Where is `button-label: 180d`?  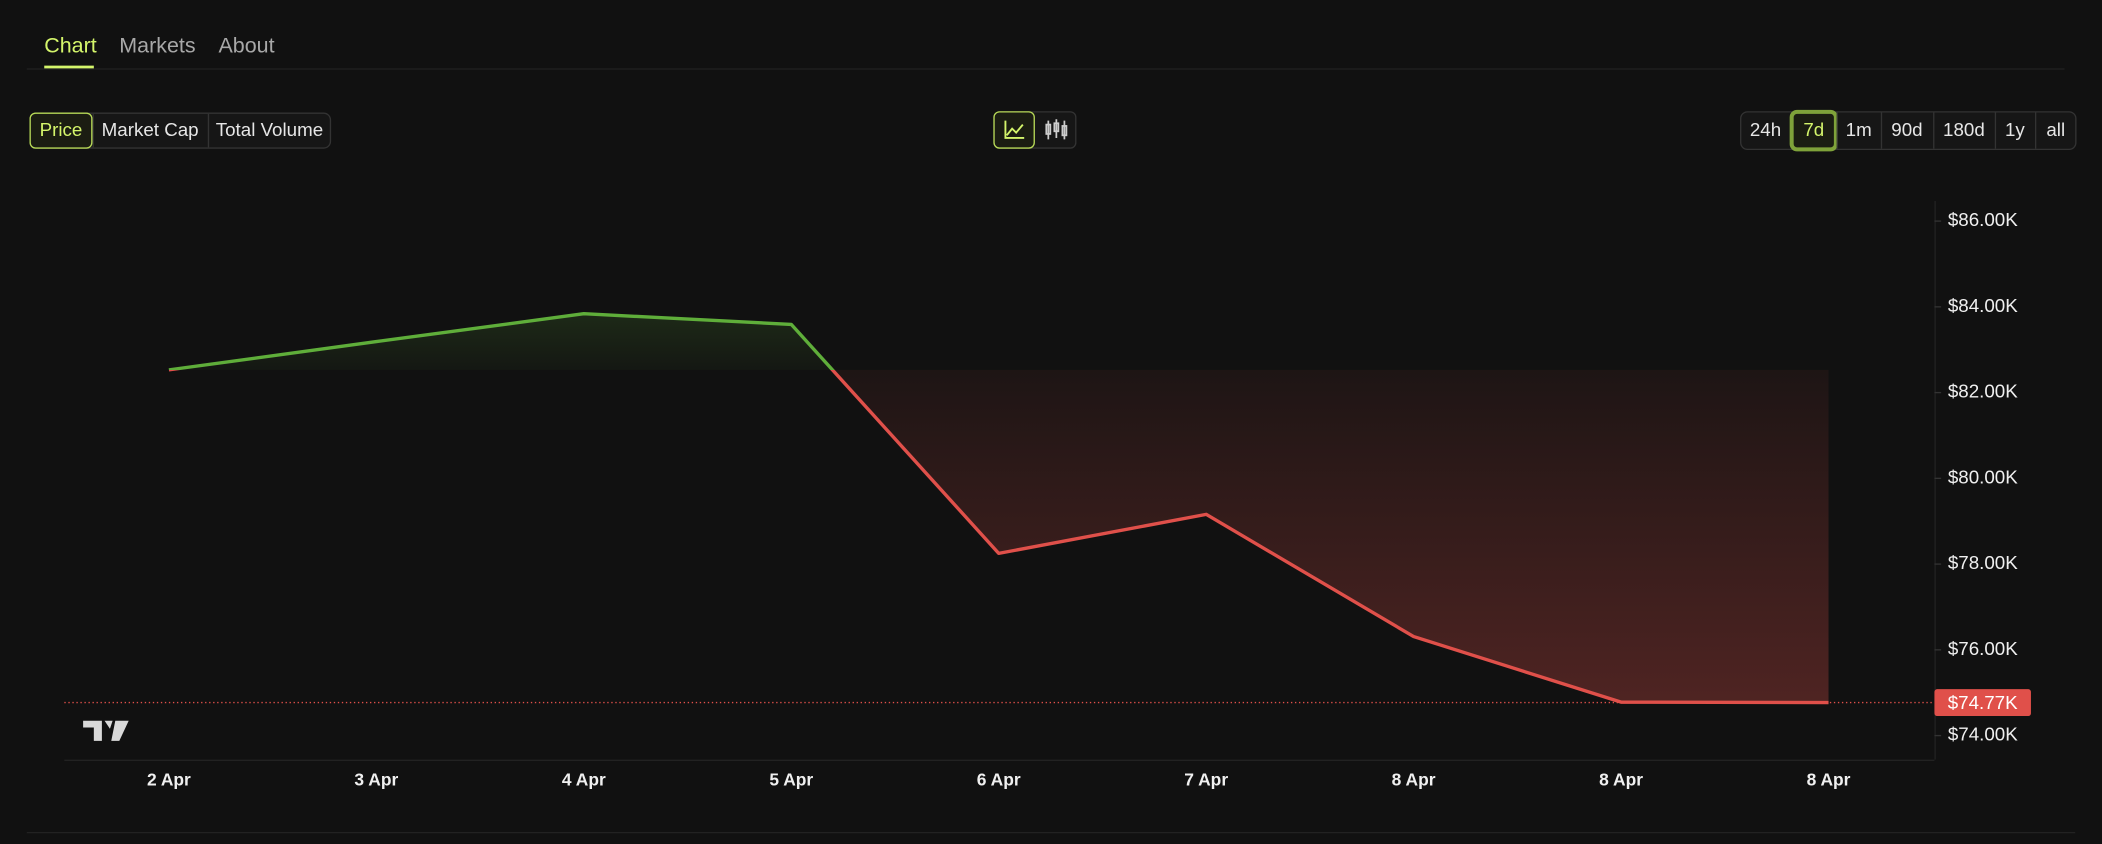 button-label: 180d is located at coordinates (1964, 129).